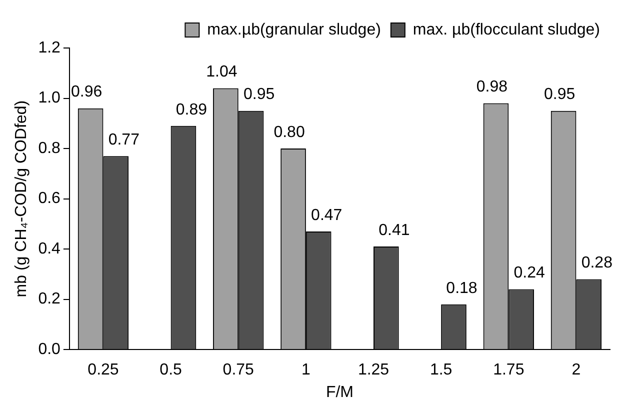 The height and width of the screenshot is (410, 638). What do you see at coordinates (49, 249) in the screenshot?
I see `text: 0.4` at bounding box center [49, 249].